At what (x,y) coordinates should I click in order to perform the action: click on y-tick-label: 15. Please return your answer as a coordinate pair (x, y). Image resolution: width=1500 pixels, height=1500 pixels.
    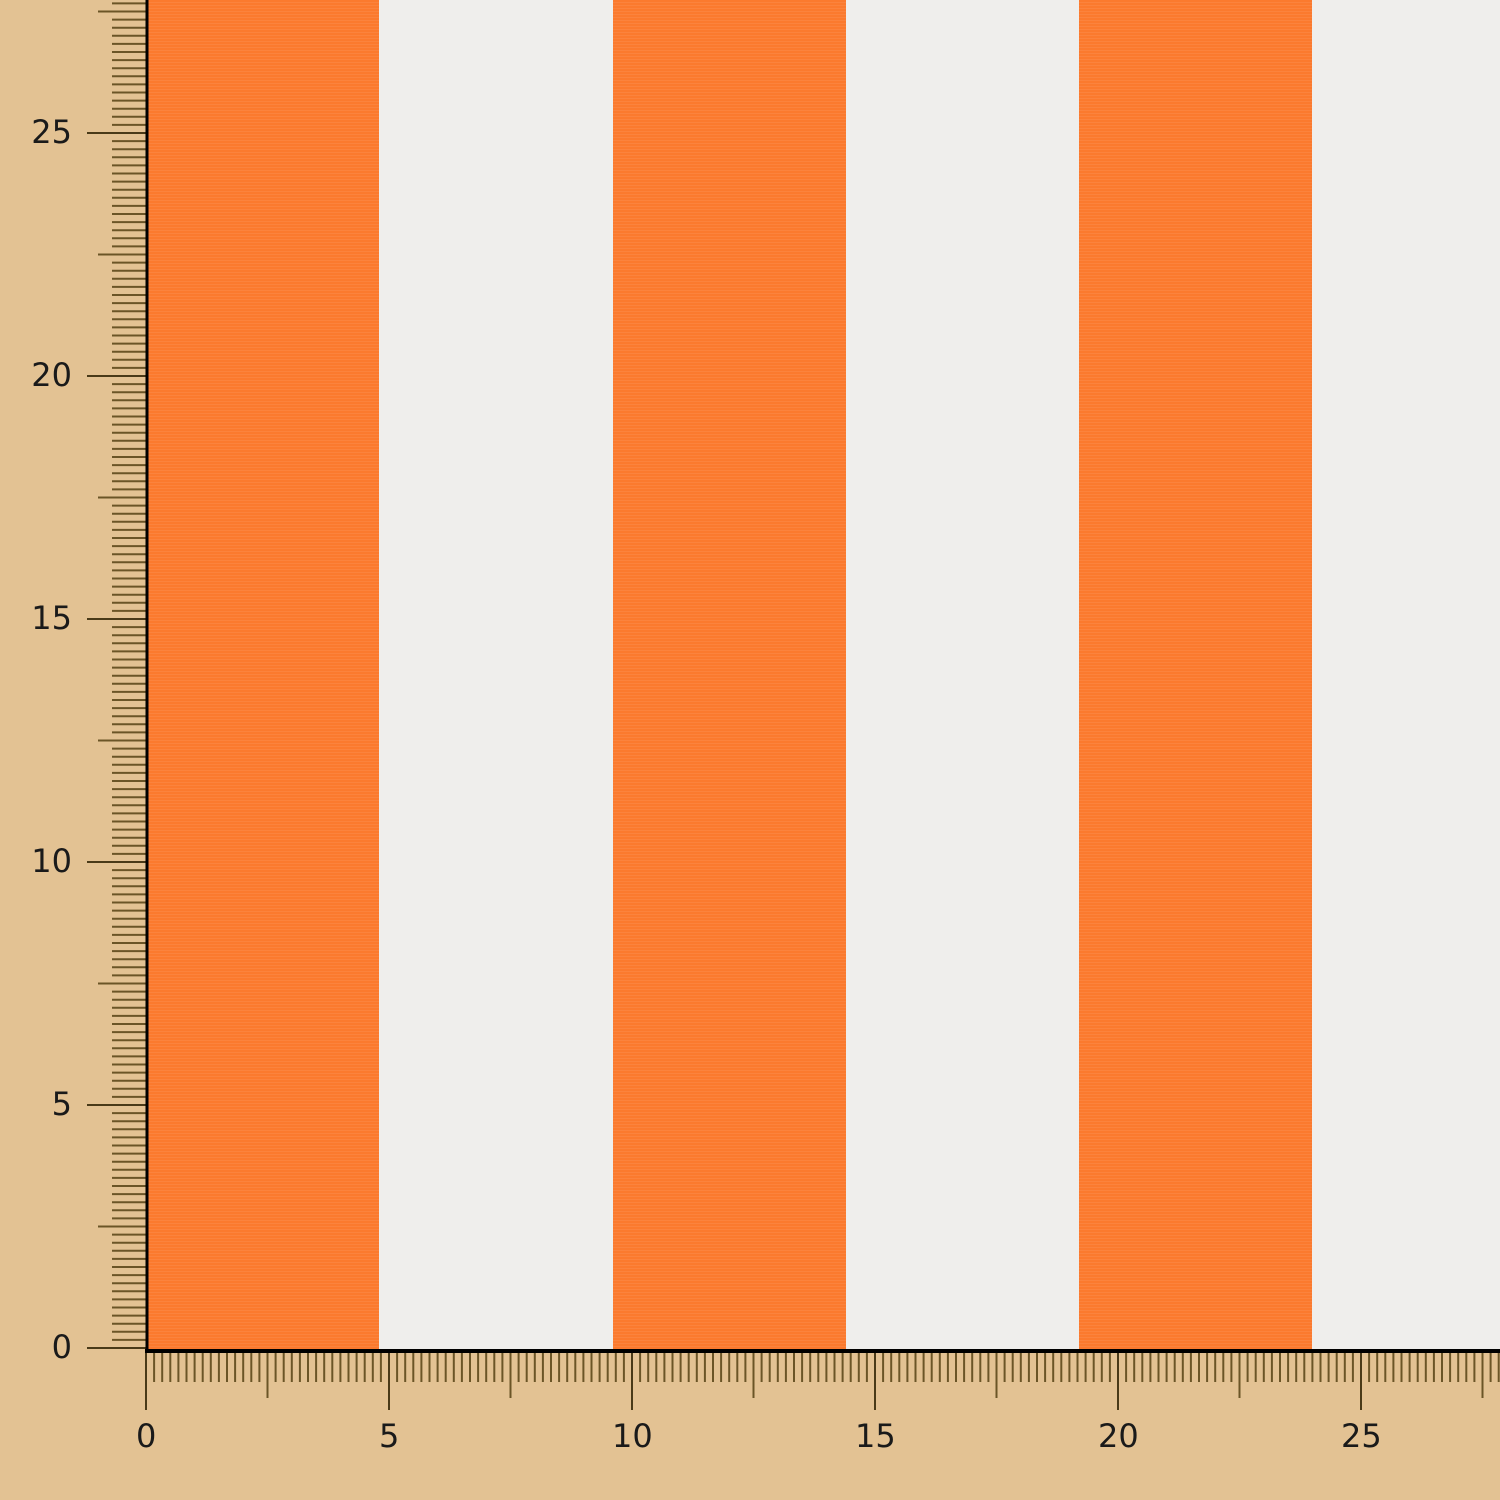
    Looking at the image, I should click on (51, 618).